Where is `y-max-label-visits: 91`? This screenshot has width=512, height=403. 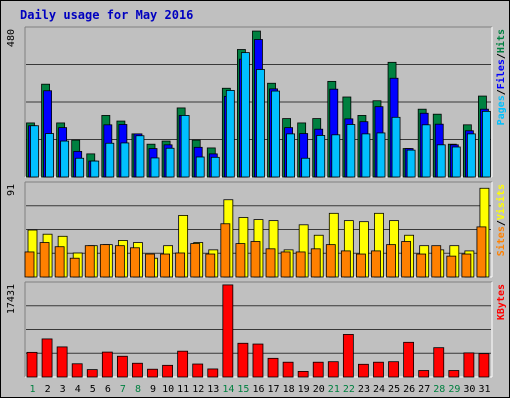
y-max-label-visits: 91 is located at coordinates (11, 190).